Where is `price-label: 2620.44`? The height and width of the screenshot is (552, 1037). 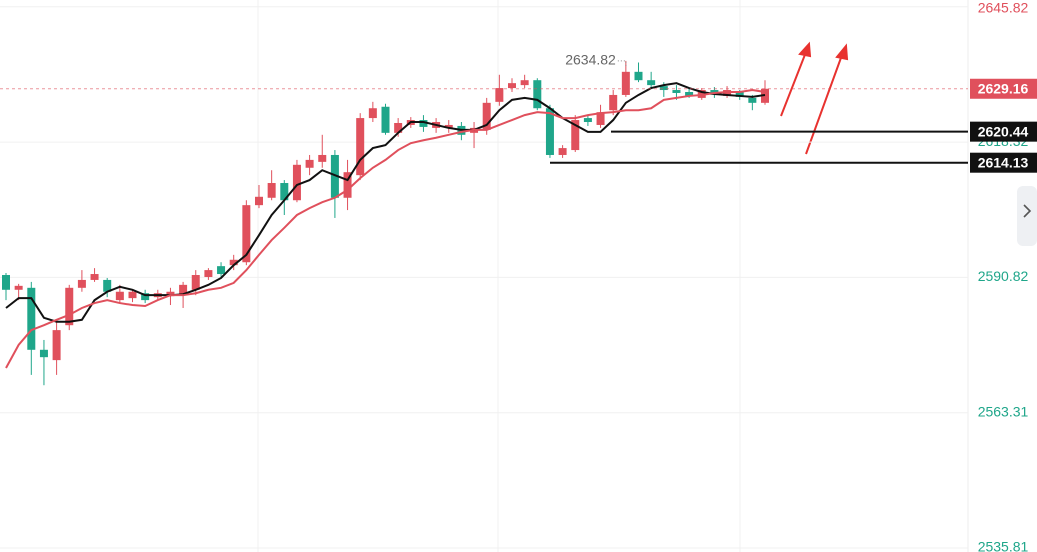 price-label: 2620.44 is located at coordinates (1003, 131).